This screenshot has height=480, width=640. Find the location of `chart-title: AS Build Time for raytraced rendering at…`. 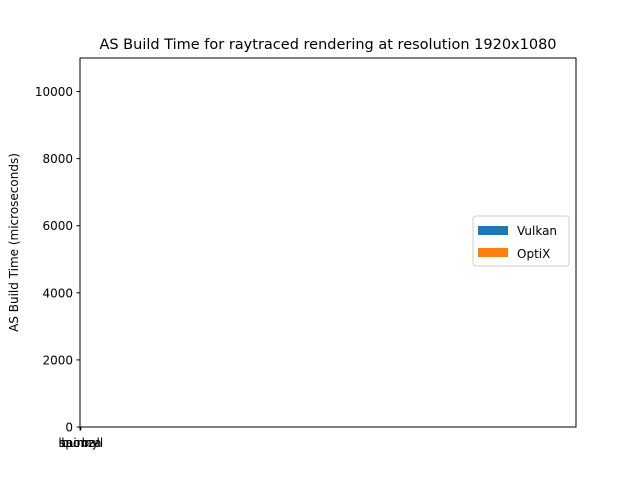

chart-title: AS Build Time for raytraced rendering at… is located at coordinates (327, 45).